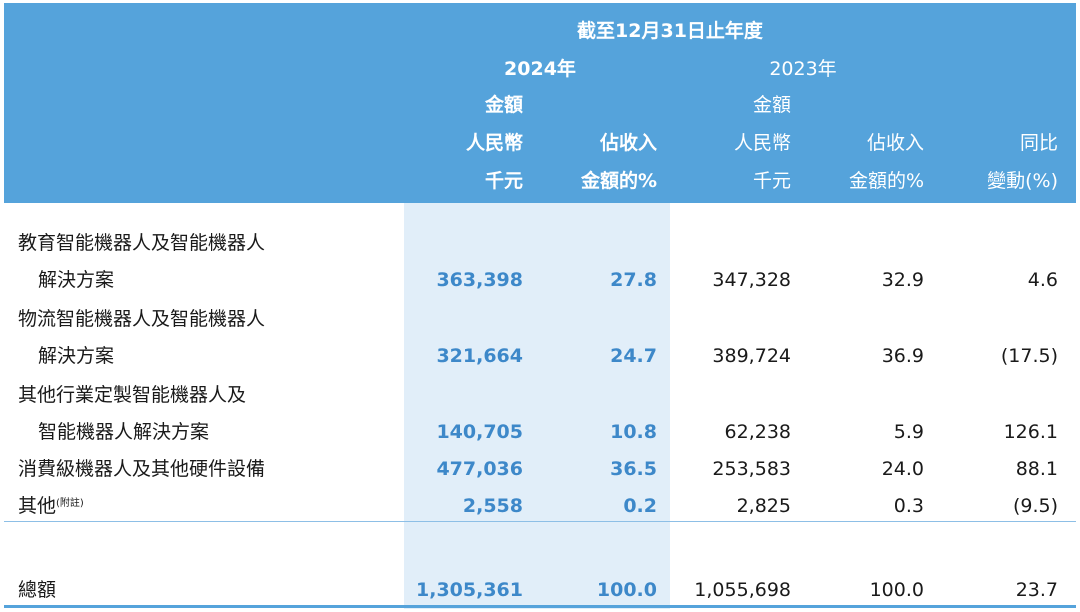 This screenshot has width=1080, height=612. I want to click on cell-amt-2024: 363,398, so click(479, 280).